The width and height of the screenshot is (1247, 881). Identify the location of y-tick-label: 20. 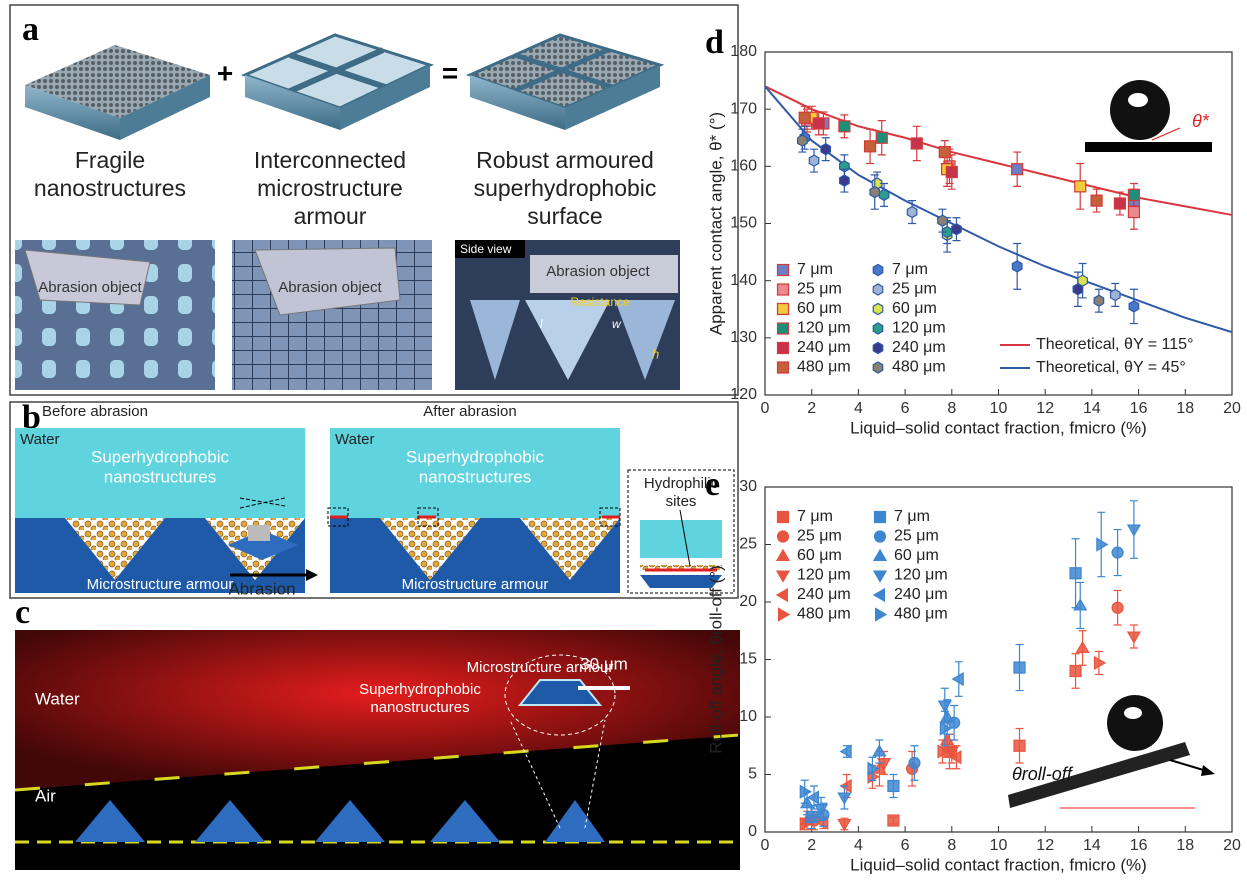
(748, 601).